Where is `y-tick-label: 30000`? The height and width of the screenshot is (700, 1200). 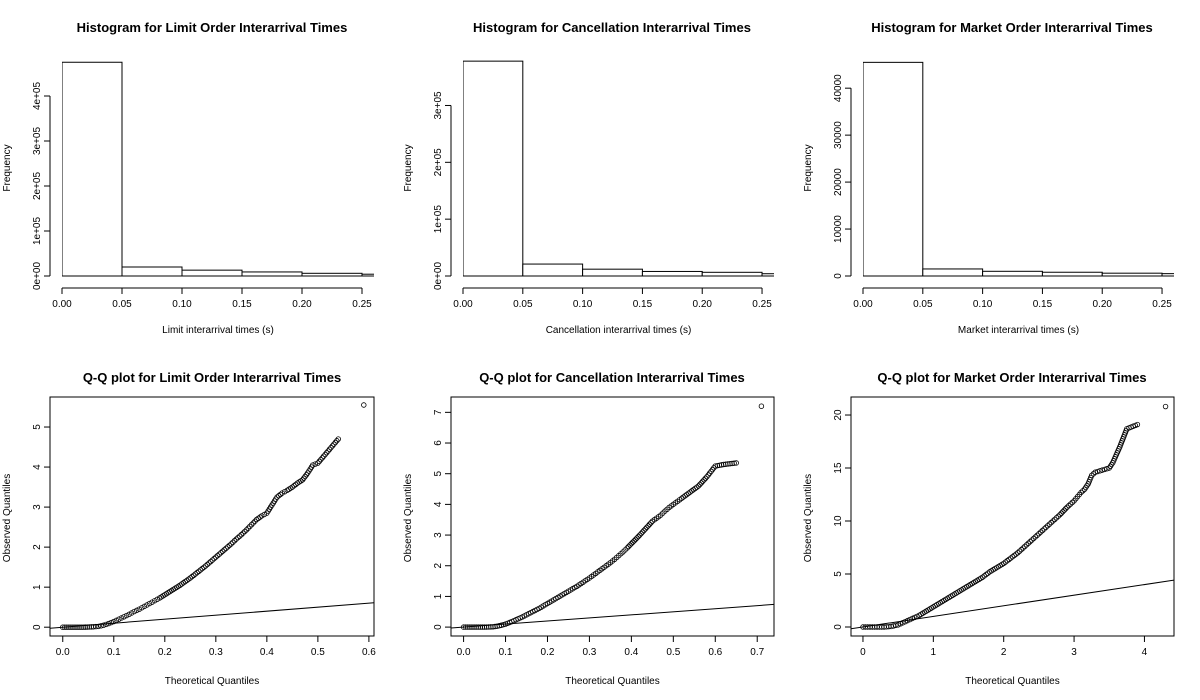 y-tick-label: 30000 is located at coordinates (838, 135).